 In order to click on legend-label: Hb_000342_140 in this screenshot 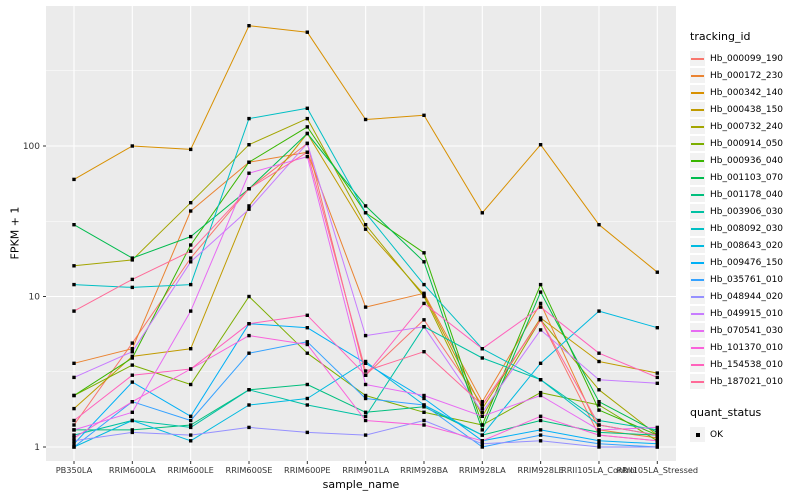, I will do `click(747, 92)`.